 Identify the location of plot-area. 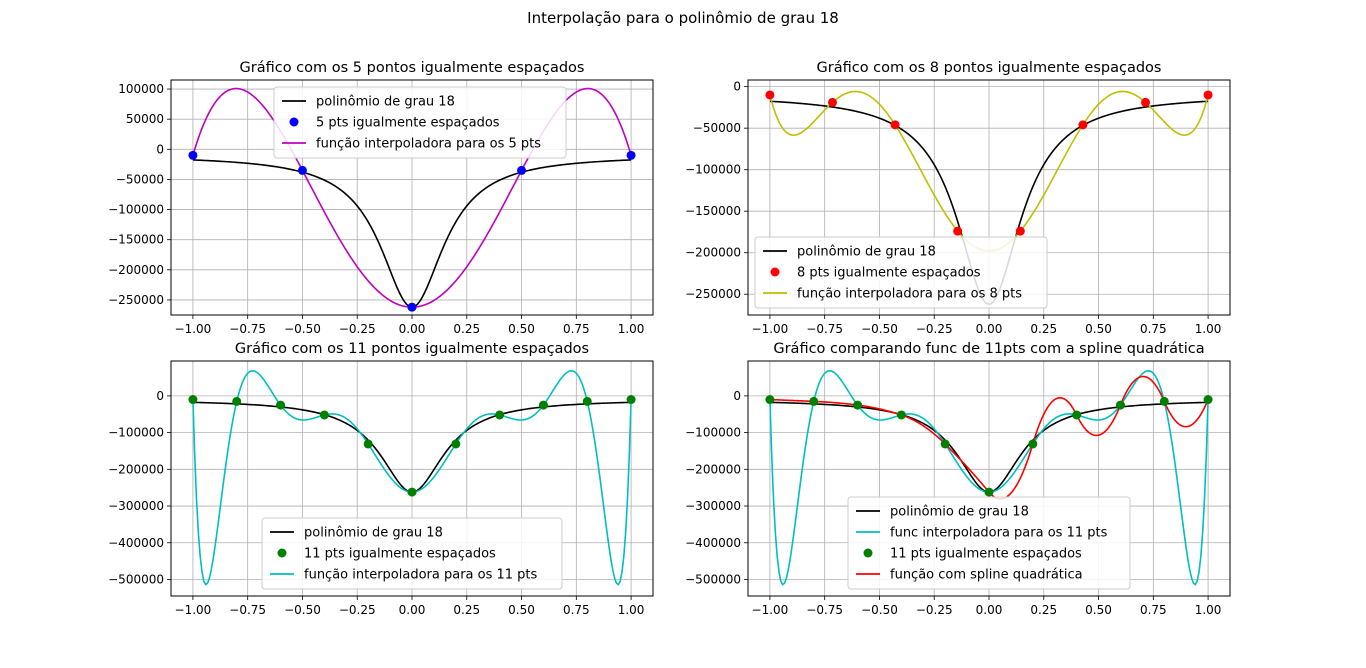
(989, 477).